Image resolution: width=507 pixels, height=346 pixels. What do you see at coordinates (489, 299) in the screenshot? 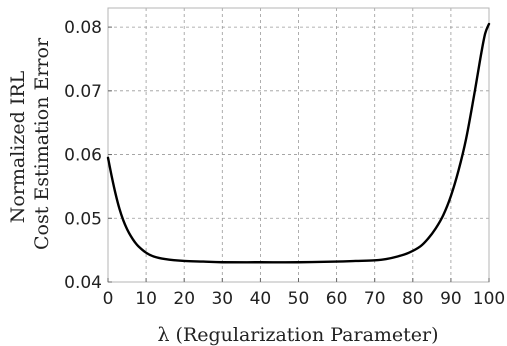
I see `x-tick-label: 100` at bounding box center [489, 299].